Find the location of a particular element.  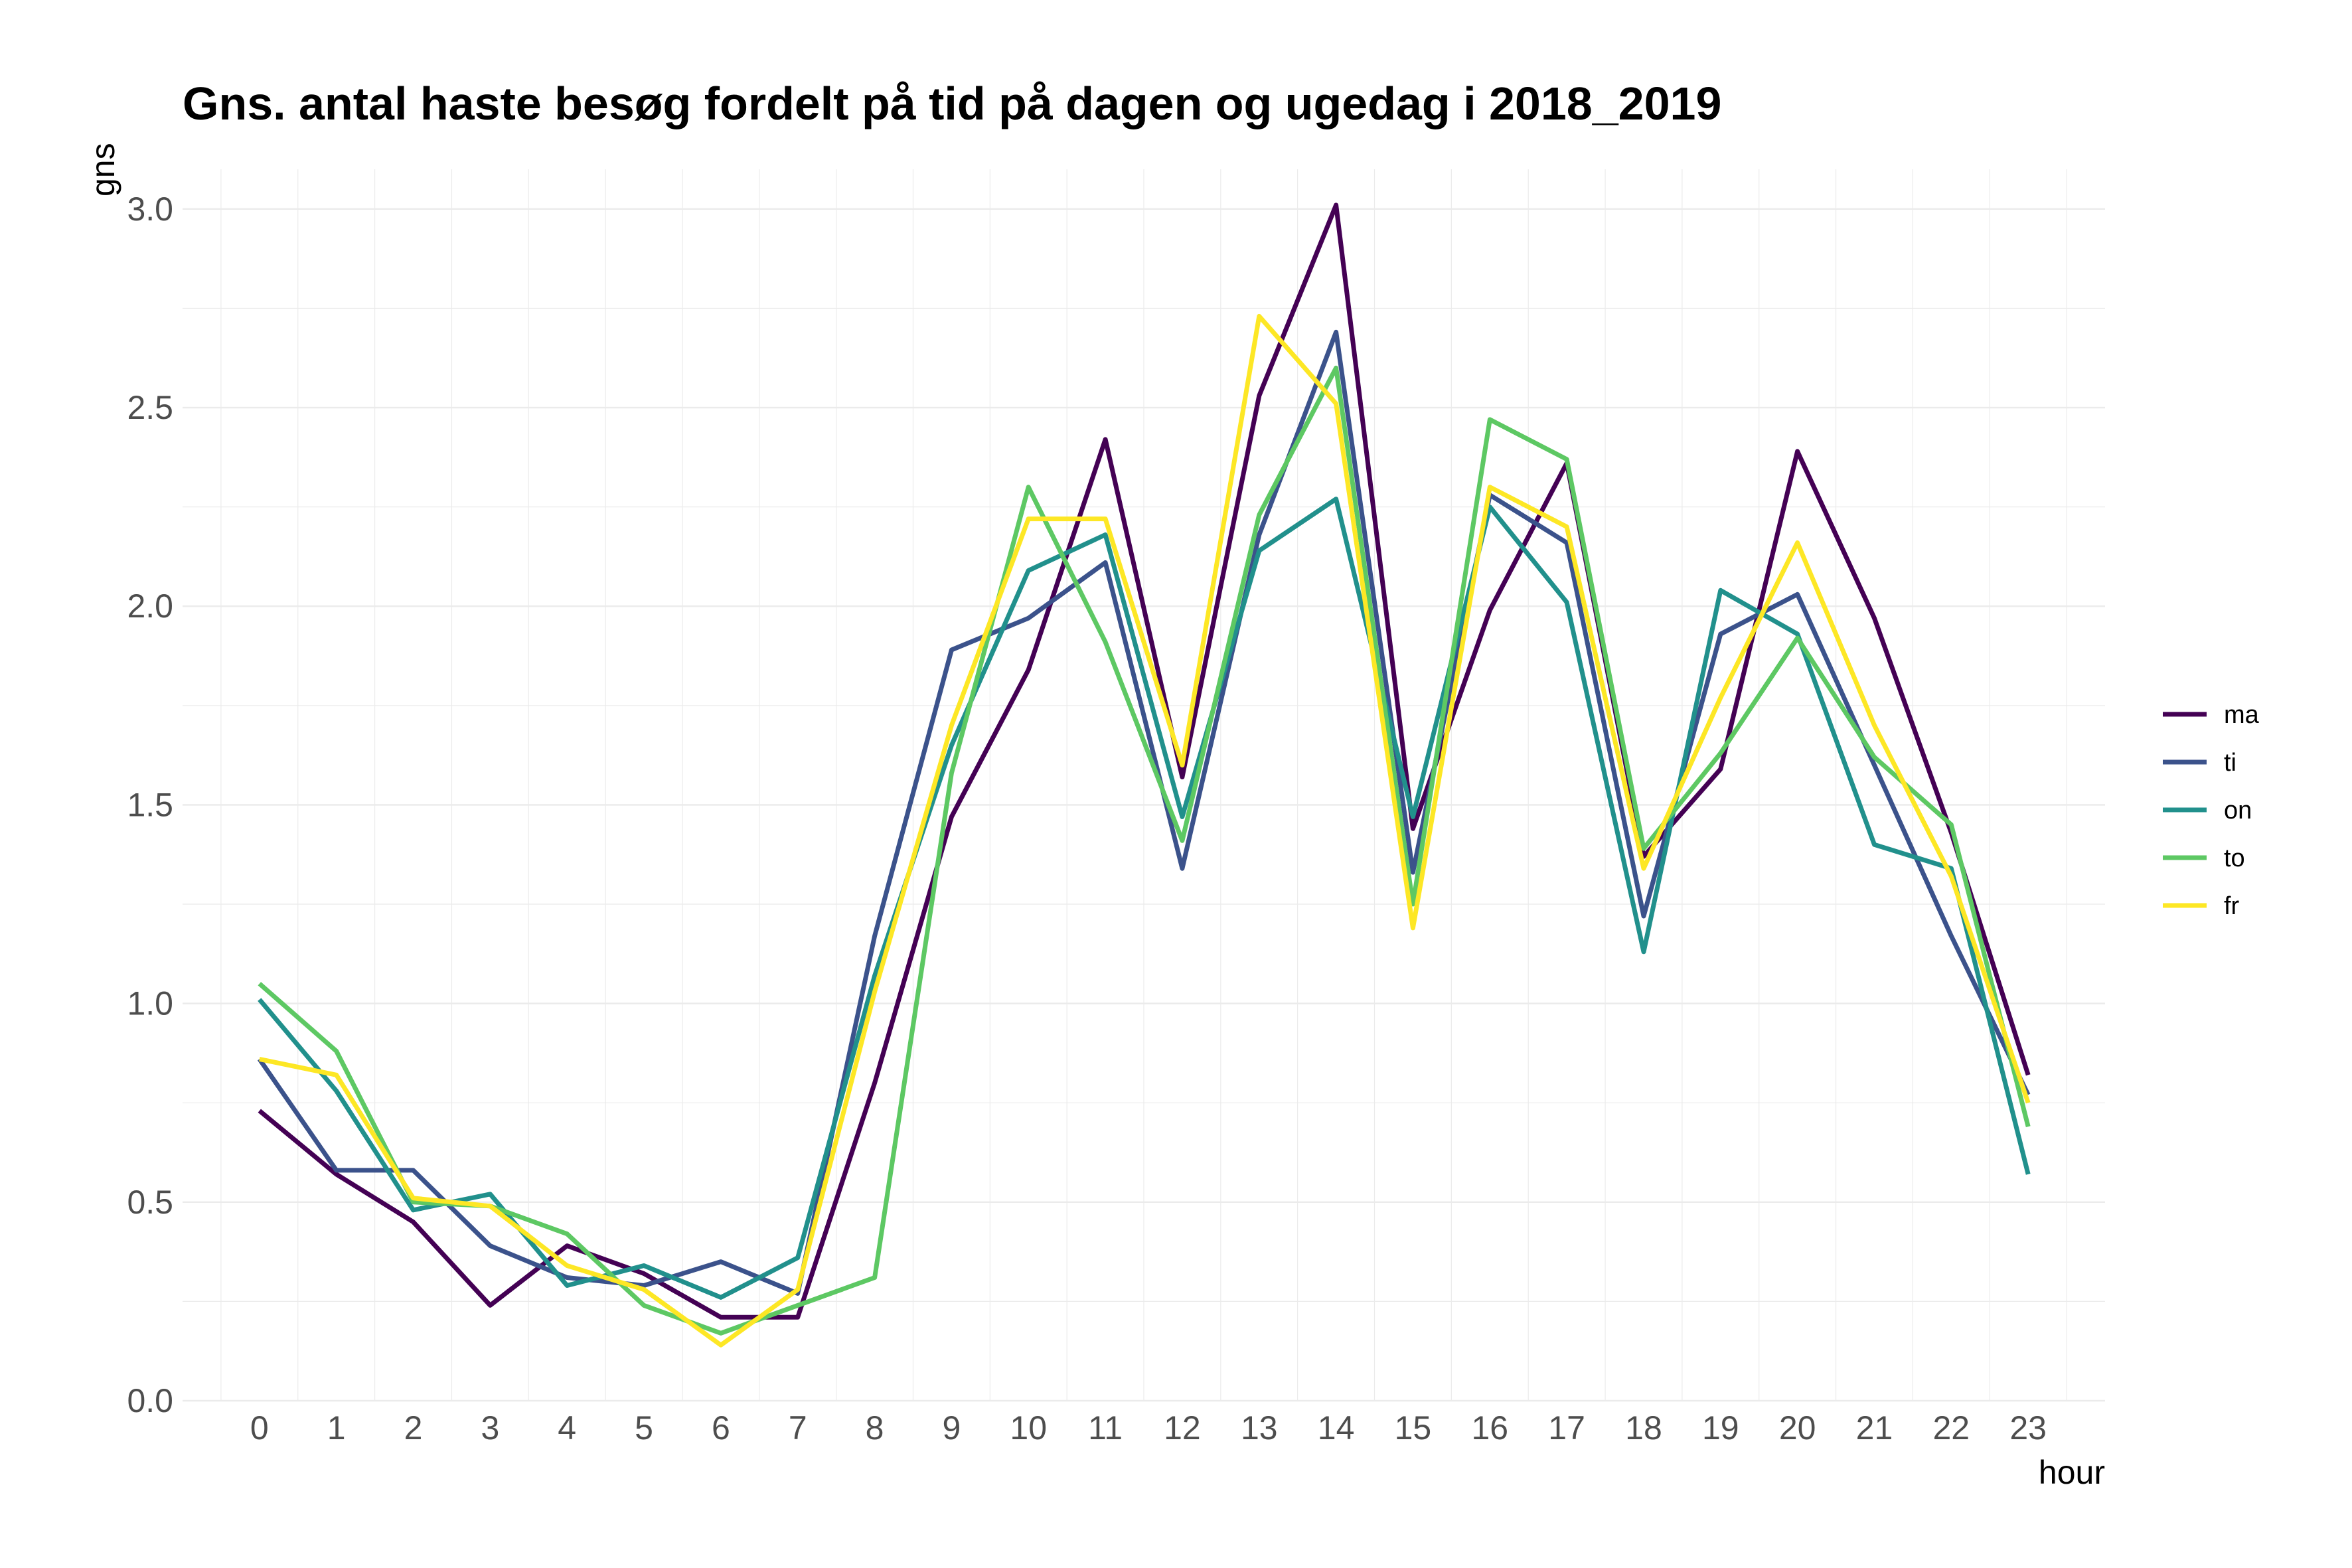

y-axis-title: gns is located at coordinates (102, 170).